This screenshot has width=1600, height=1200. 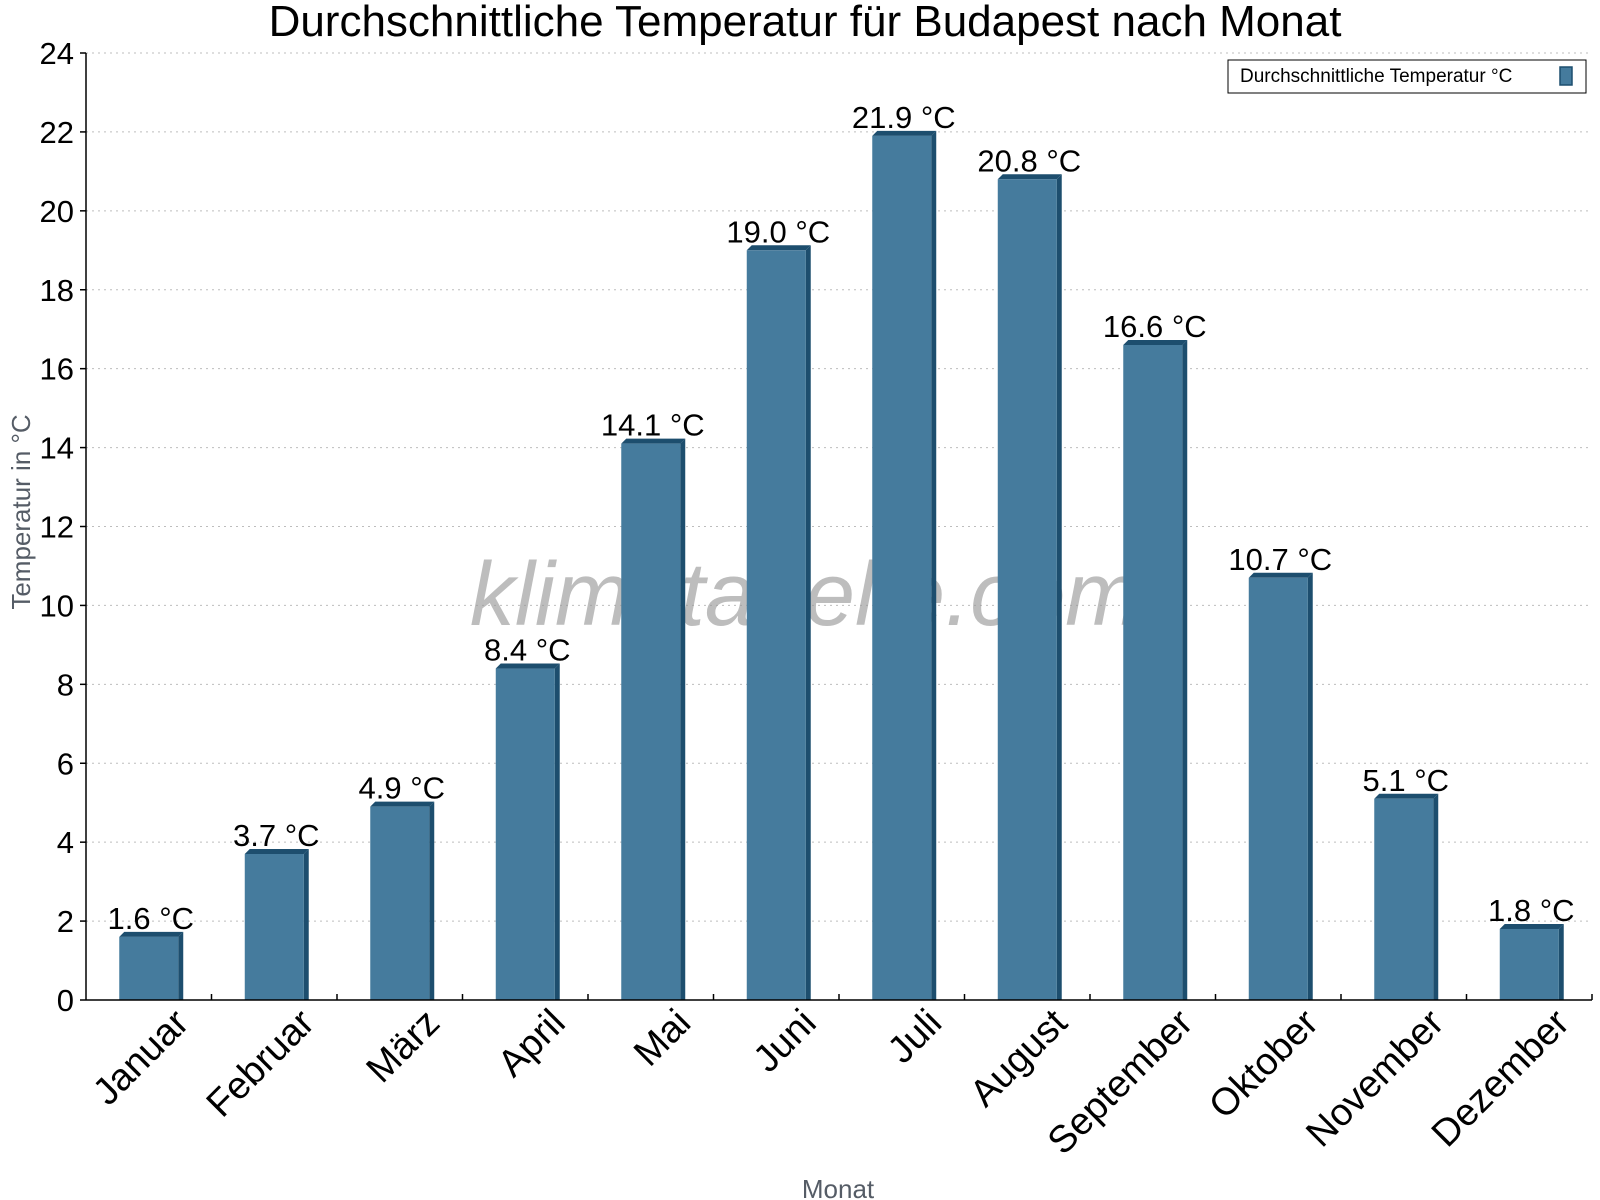 I want to click on x-tick-label-7: August, so click(x=1019, y=1058).